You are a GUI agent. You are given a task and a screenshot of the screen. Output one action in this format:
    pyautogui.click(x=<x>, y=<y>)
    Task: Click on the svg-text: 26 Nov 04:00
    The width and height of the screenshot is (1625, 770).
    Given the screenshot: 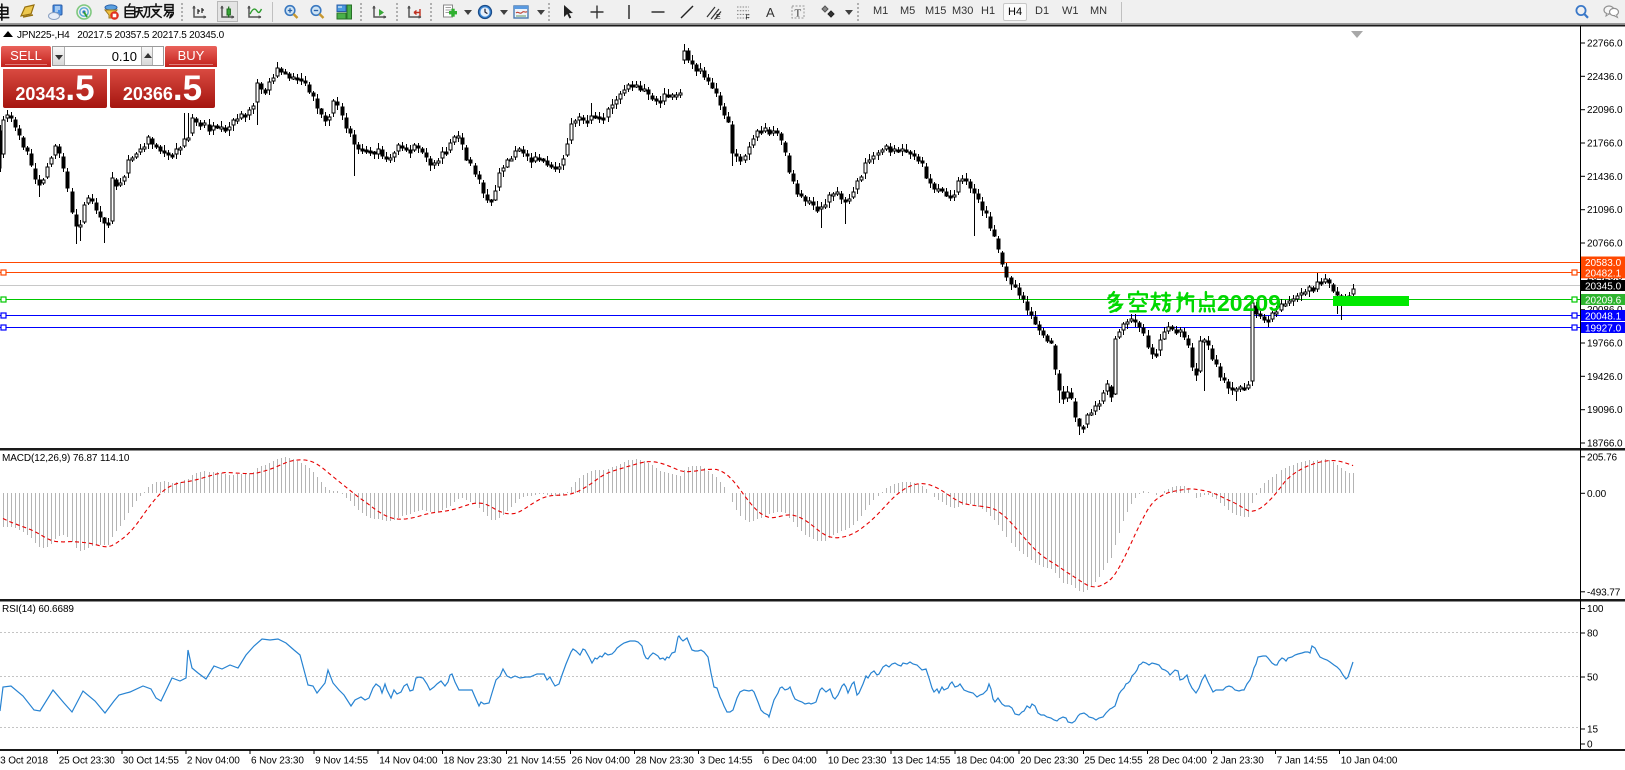 What is the action you would take?
    pyautogui.click(x=601, y=761)
    